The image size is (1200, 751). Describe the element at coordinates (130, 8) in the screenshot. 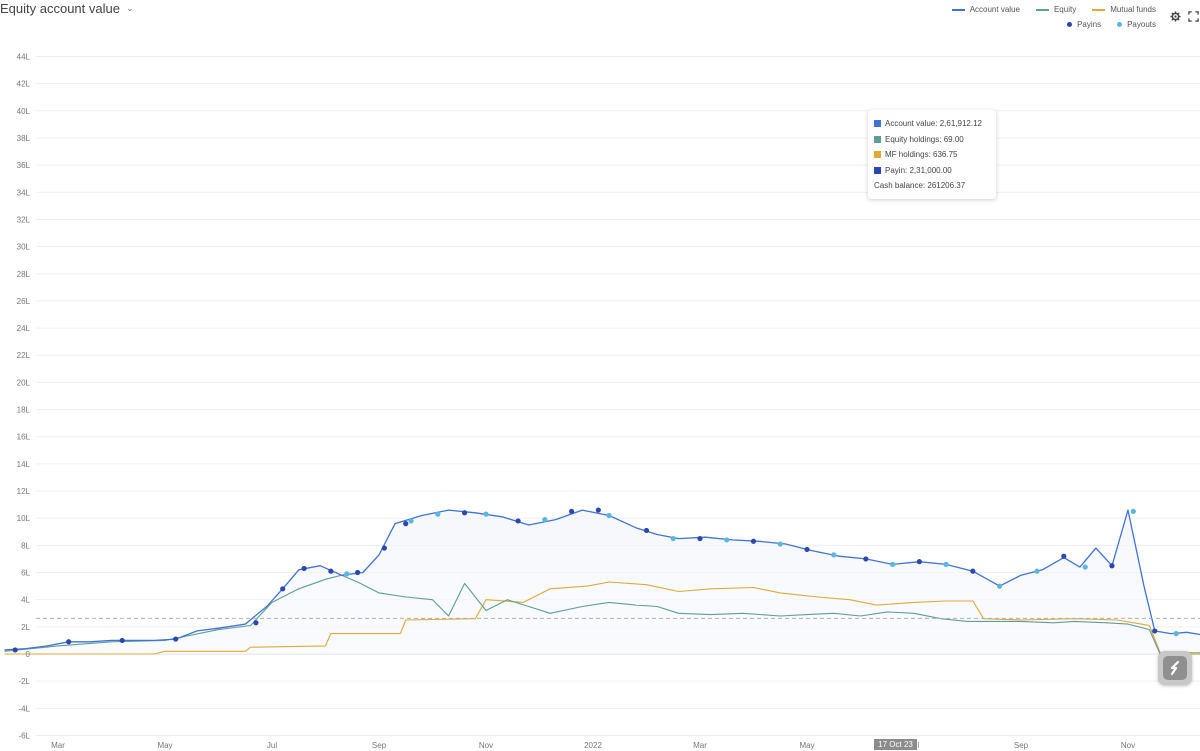

I see `chevron-down-icon: ⌄` at that location.